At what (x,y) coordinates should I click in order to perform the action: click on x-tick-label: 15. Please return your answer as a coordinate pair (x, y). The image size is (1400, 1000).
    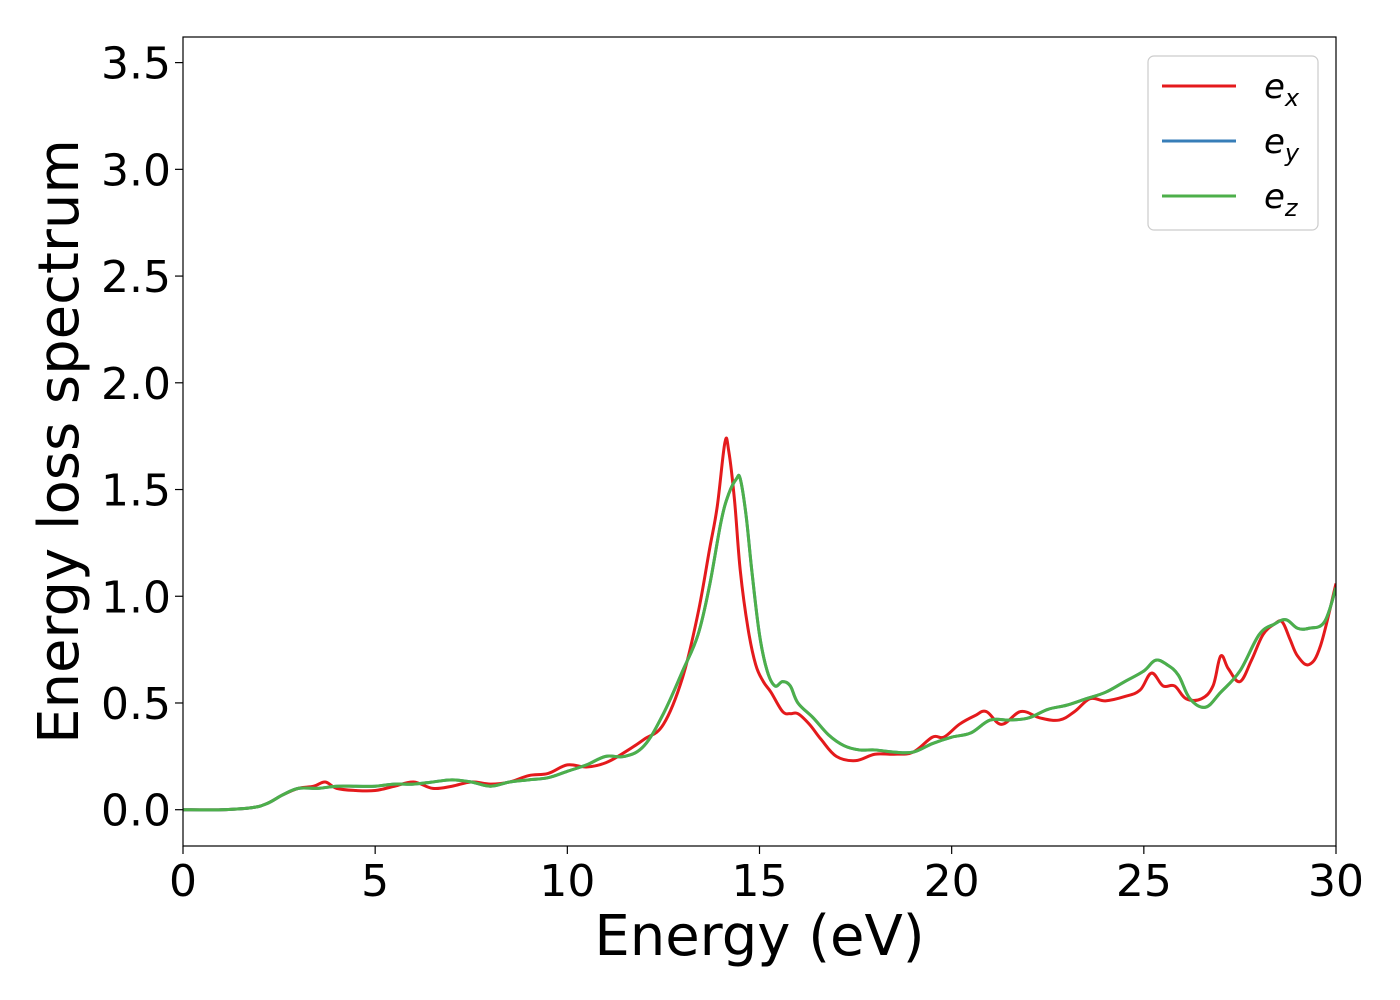
    Looking at the image, I should click on (760, 881).